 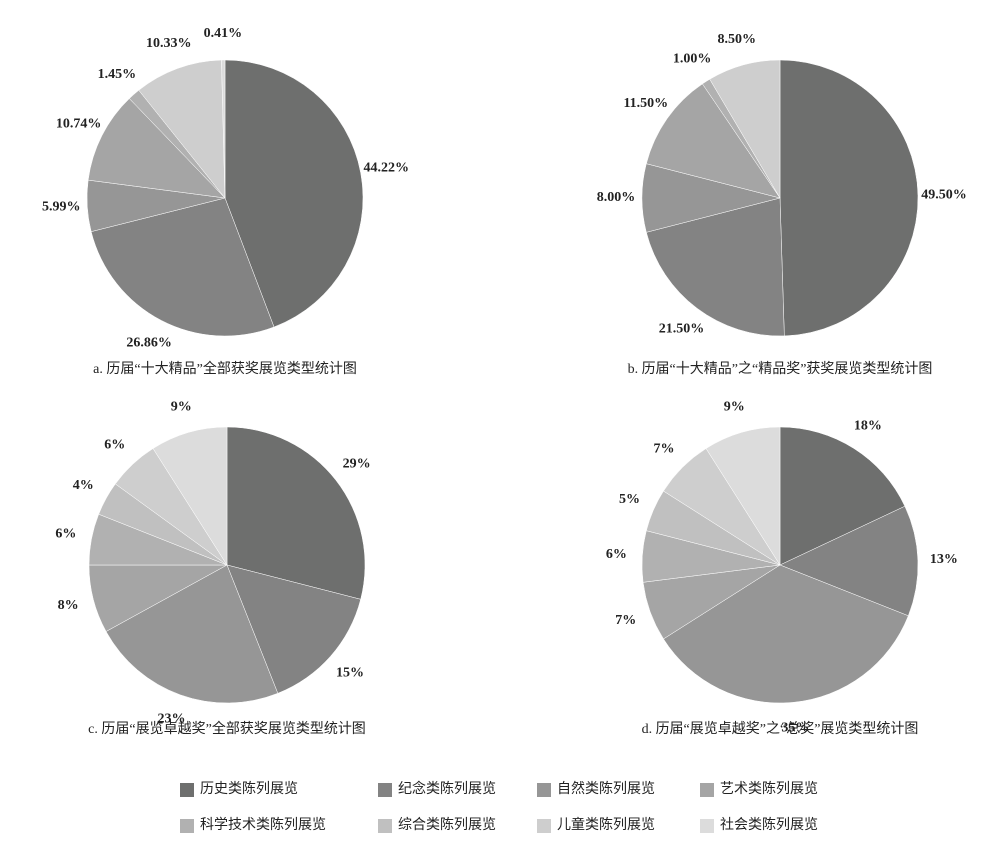 What do you see at coordinates (780, 728) in the screenshot?
I see `pie-title: d. 历届“展览卓越奖”之“总奖”展览类型统计图` at bounding box center [780, 728].